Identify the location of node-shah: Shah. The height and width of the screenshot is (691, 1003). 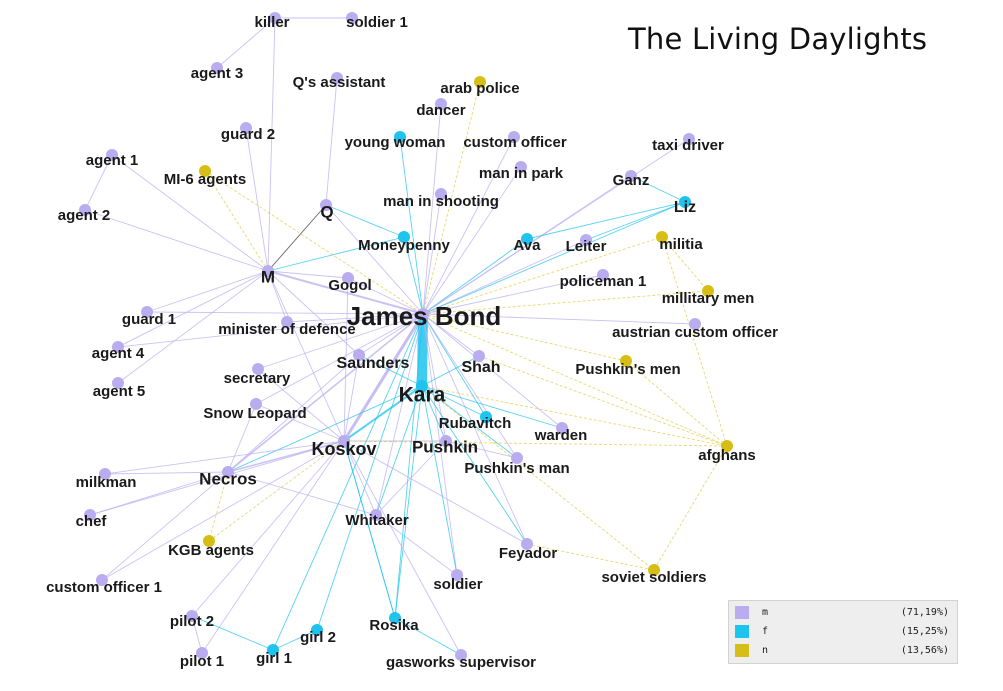
(481, 363).